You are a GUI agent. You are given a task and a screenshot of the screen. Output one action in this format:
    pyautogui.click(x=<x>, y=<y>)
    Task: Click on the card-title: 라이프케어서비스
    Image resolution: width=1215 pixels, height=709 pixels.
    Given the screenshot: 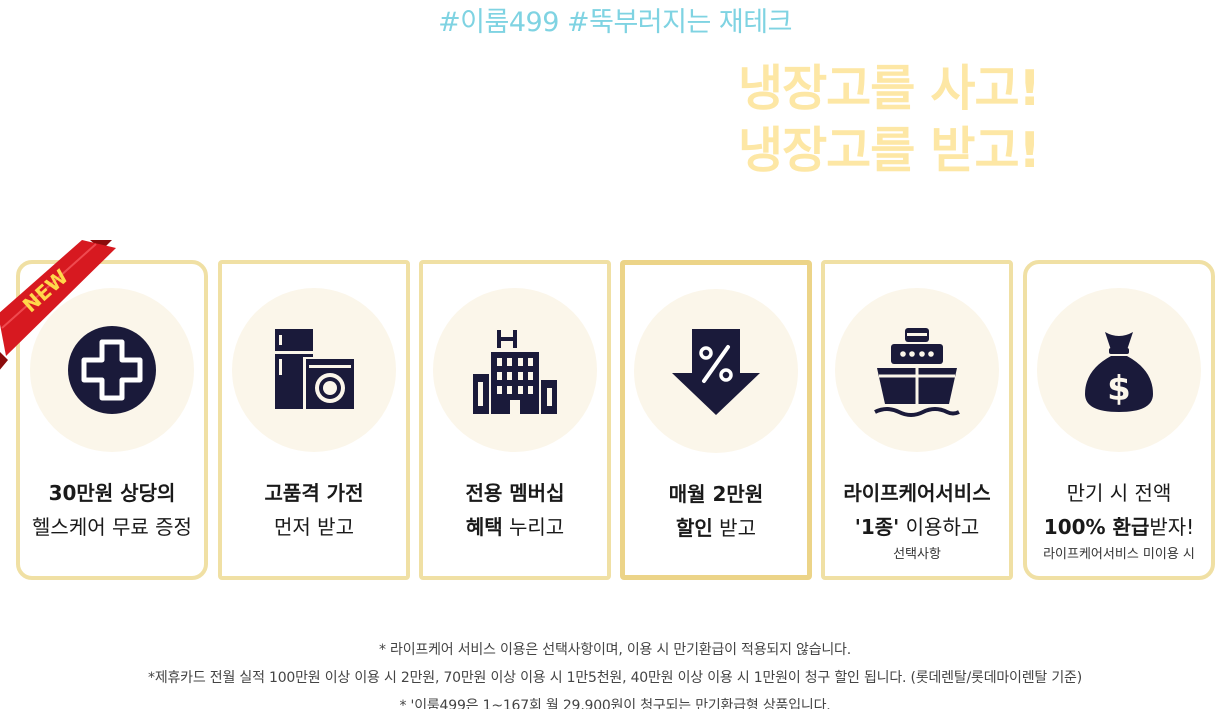 What is the action you would take?
    pyautogui.click(x=917, y=493)
    